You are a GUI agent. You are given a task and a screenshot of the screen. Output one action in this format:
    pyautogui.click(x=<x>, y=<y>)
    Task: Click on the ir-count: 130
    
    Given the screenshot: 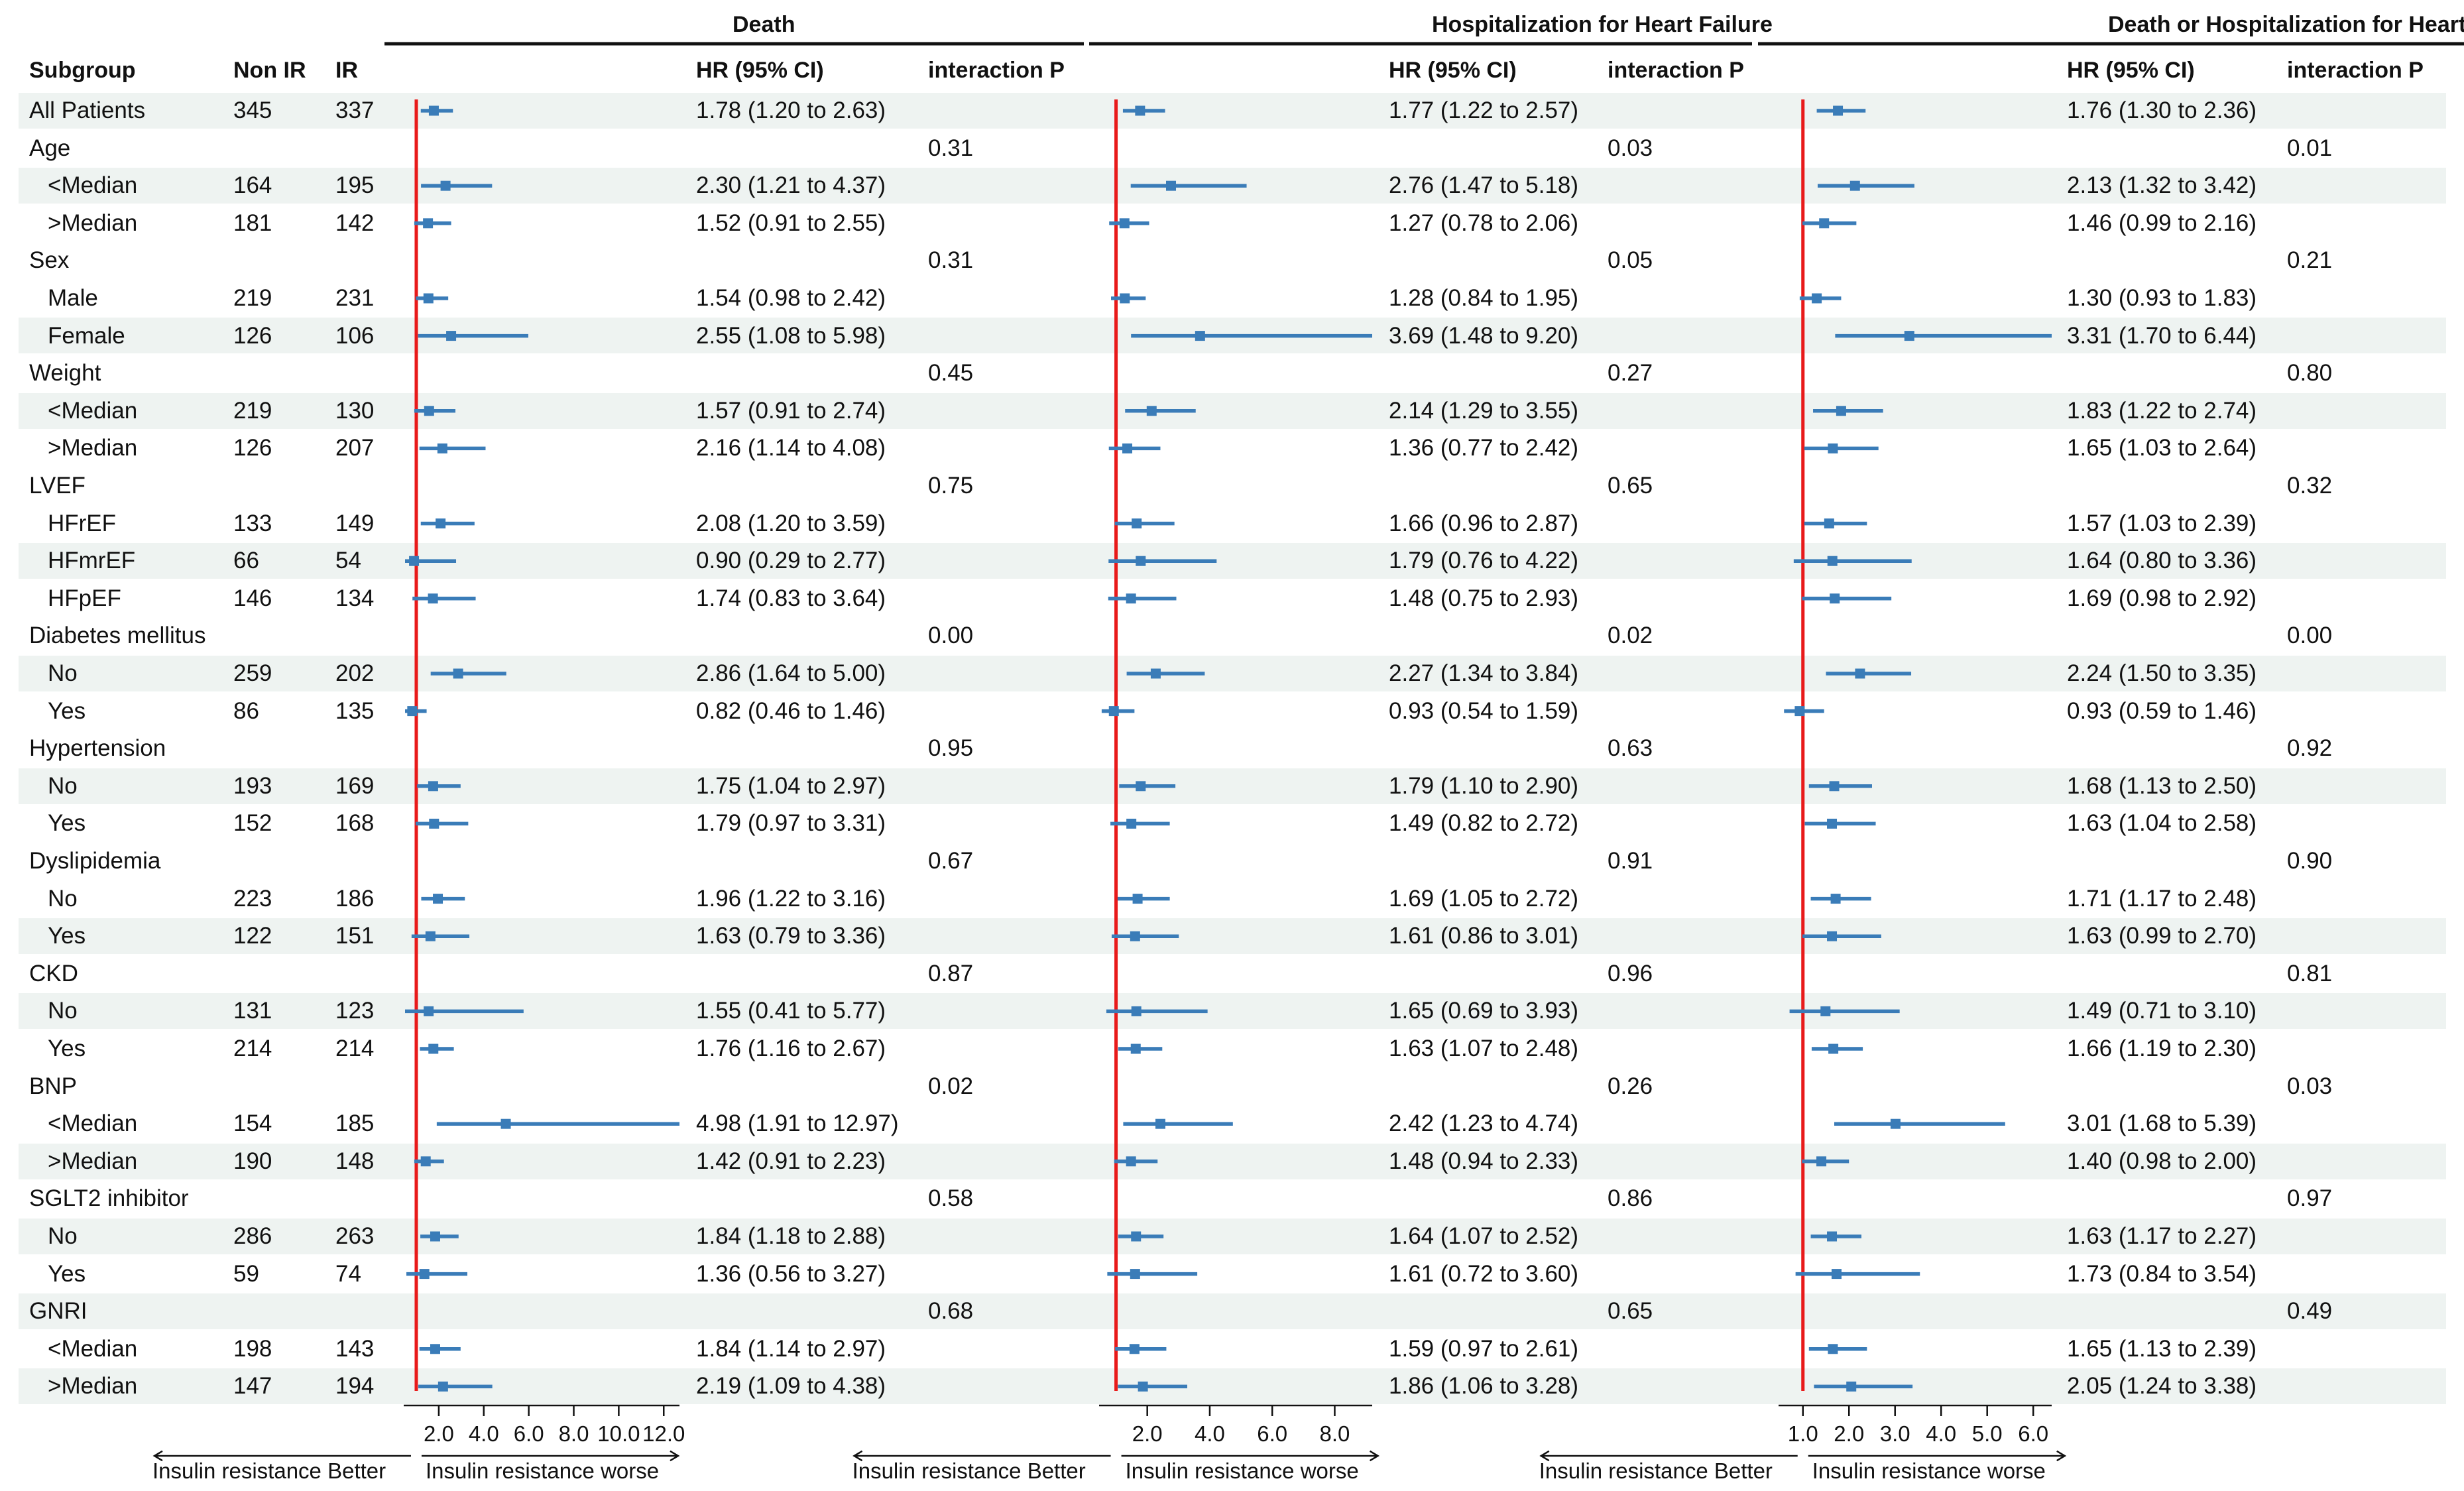 What is the action you would take?
    pyautogui.click(x=355, y=411)
    